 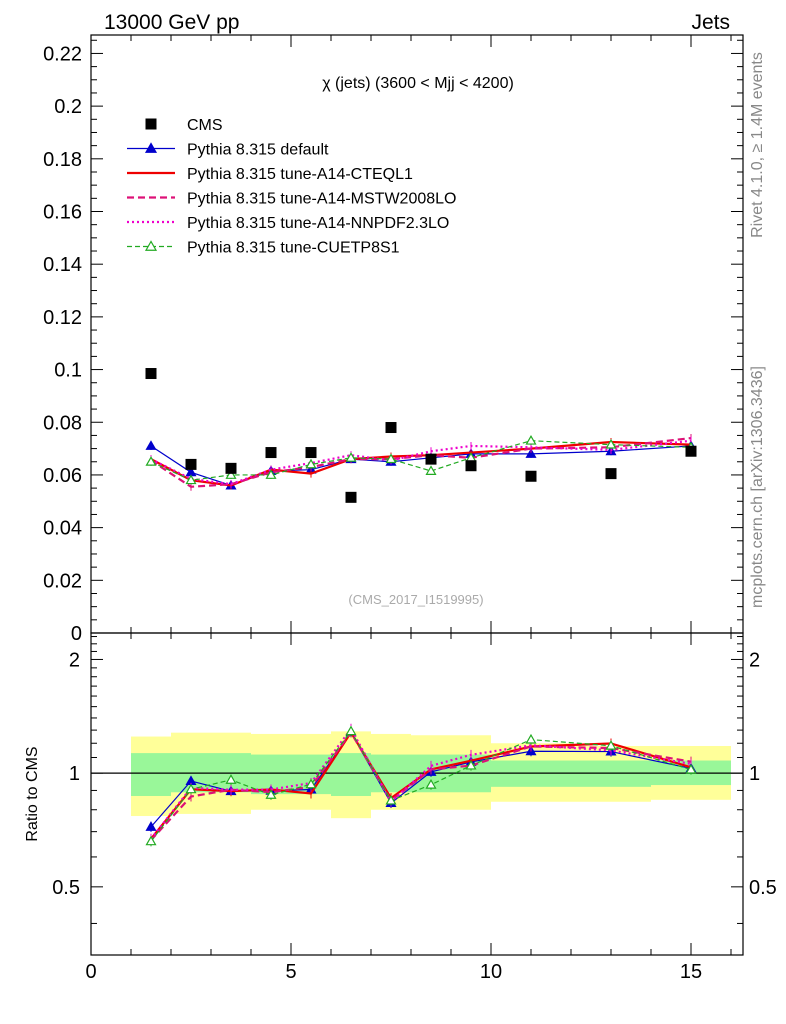 I want to click on x-tick-label: 10, so click(x=491, y=972).